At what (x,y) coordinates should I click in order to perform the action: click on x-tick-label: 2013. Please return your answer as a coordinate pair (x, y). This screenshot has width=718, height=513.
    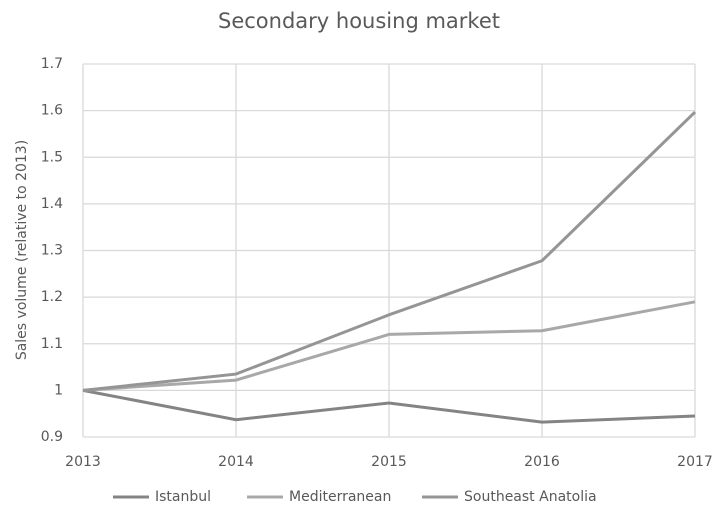
    Looking at the image, I should click on (83, 462).